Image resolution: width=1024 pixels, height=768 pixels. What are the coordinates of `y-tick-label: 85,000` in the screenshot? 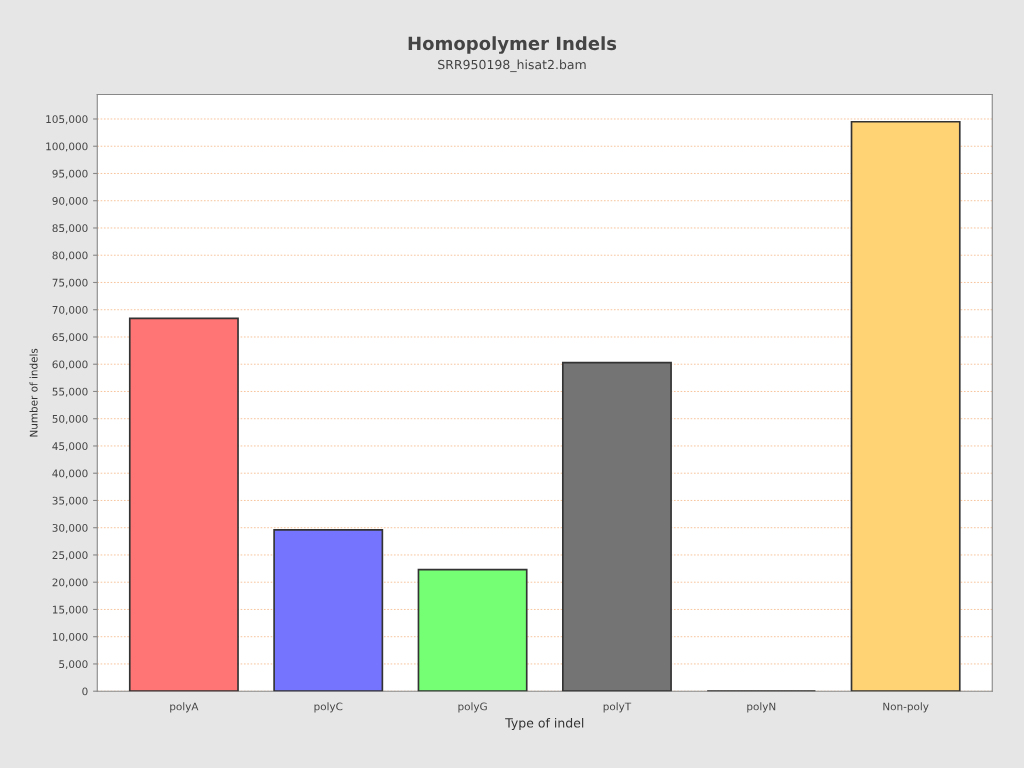 It's located at (70, 229).